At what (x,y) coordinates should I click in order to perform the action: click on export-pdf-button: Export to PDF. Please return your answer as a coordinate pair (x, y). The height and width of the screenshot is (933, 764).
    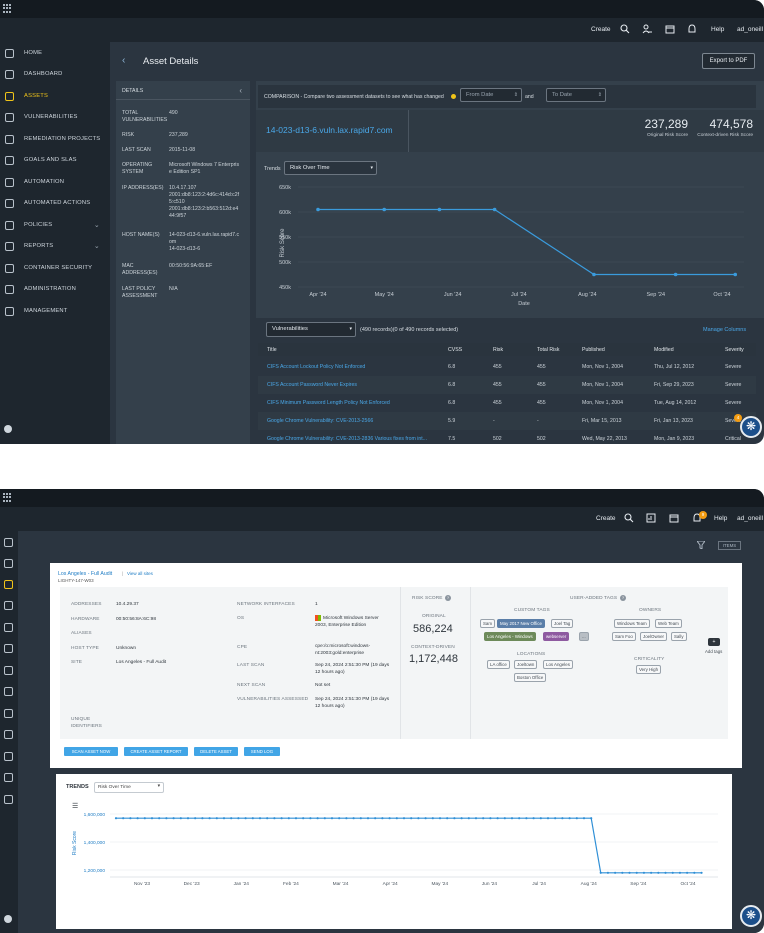
    Looking at the image, I should click on (728, 61).